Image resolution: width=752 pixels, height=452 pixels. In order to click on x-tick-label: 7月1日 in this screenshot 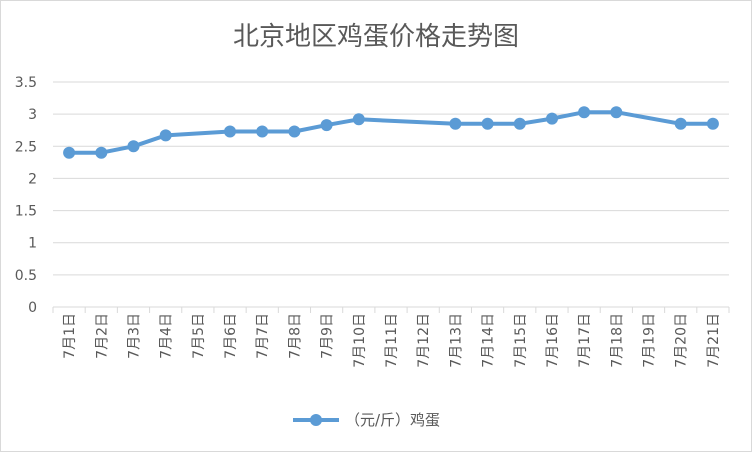, I will do `click(70, 336)`.